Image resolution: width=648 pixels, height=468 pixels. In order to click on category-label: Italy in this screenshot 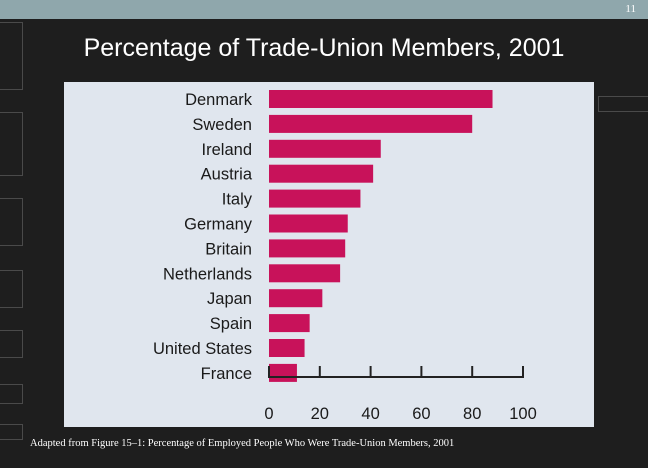, I will do `click(237, 200)`.